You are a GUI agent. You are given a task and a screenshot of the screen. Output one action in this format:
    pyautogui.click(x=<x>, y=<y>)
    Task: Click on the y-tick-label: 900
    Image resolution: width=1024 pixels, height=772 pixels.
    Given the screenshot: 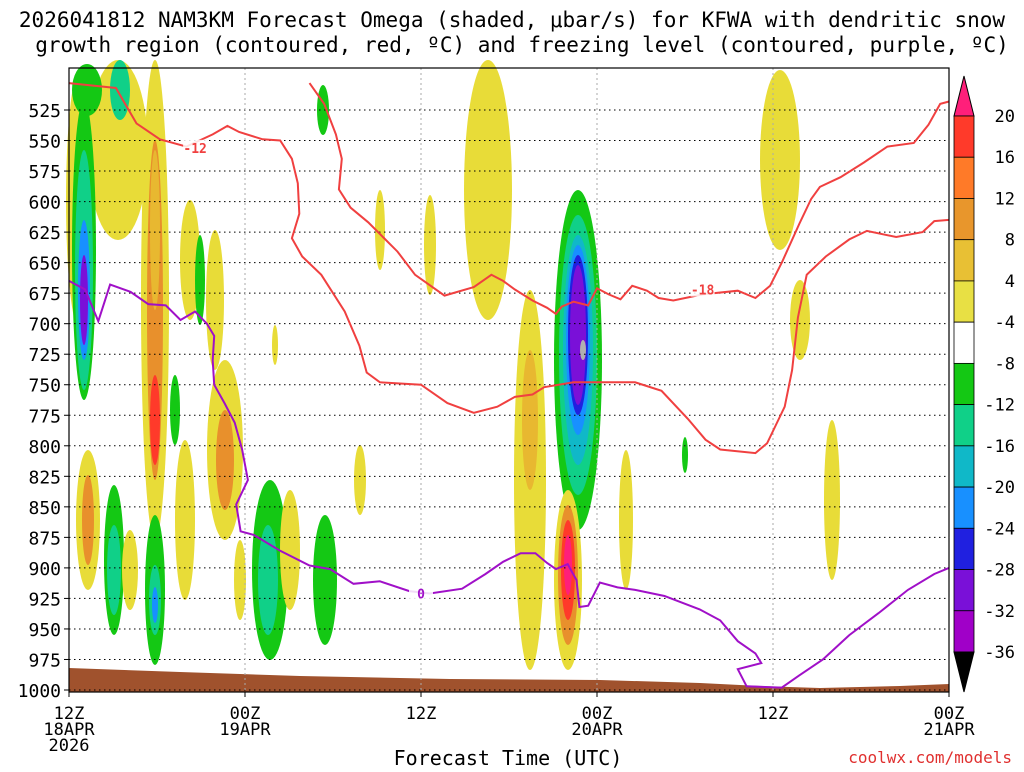 What is the action you would take?
    pyautogui.click(x=44, y=569)
    